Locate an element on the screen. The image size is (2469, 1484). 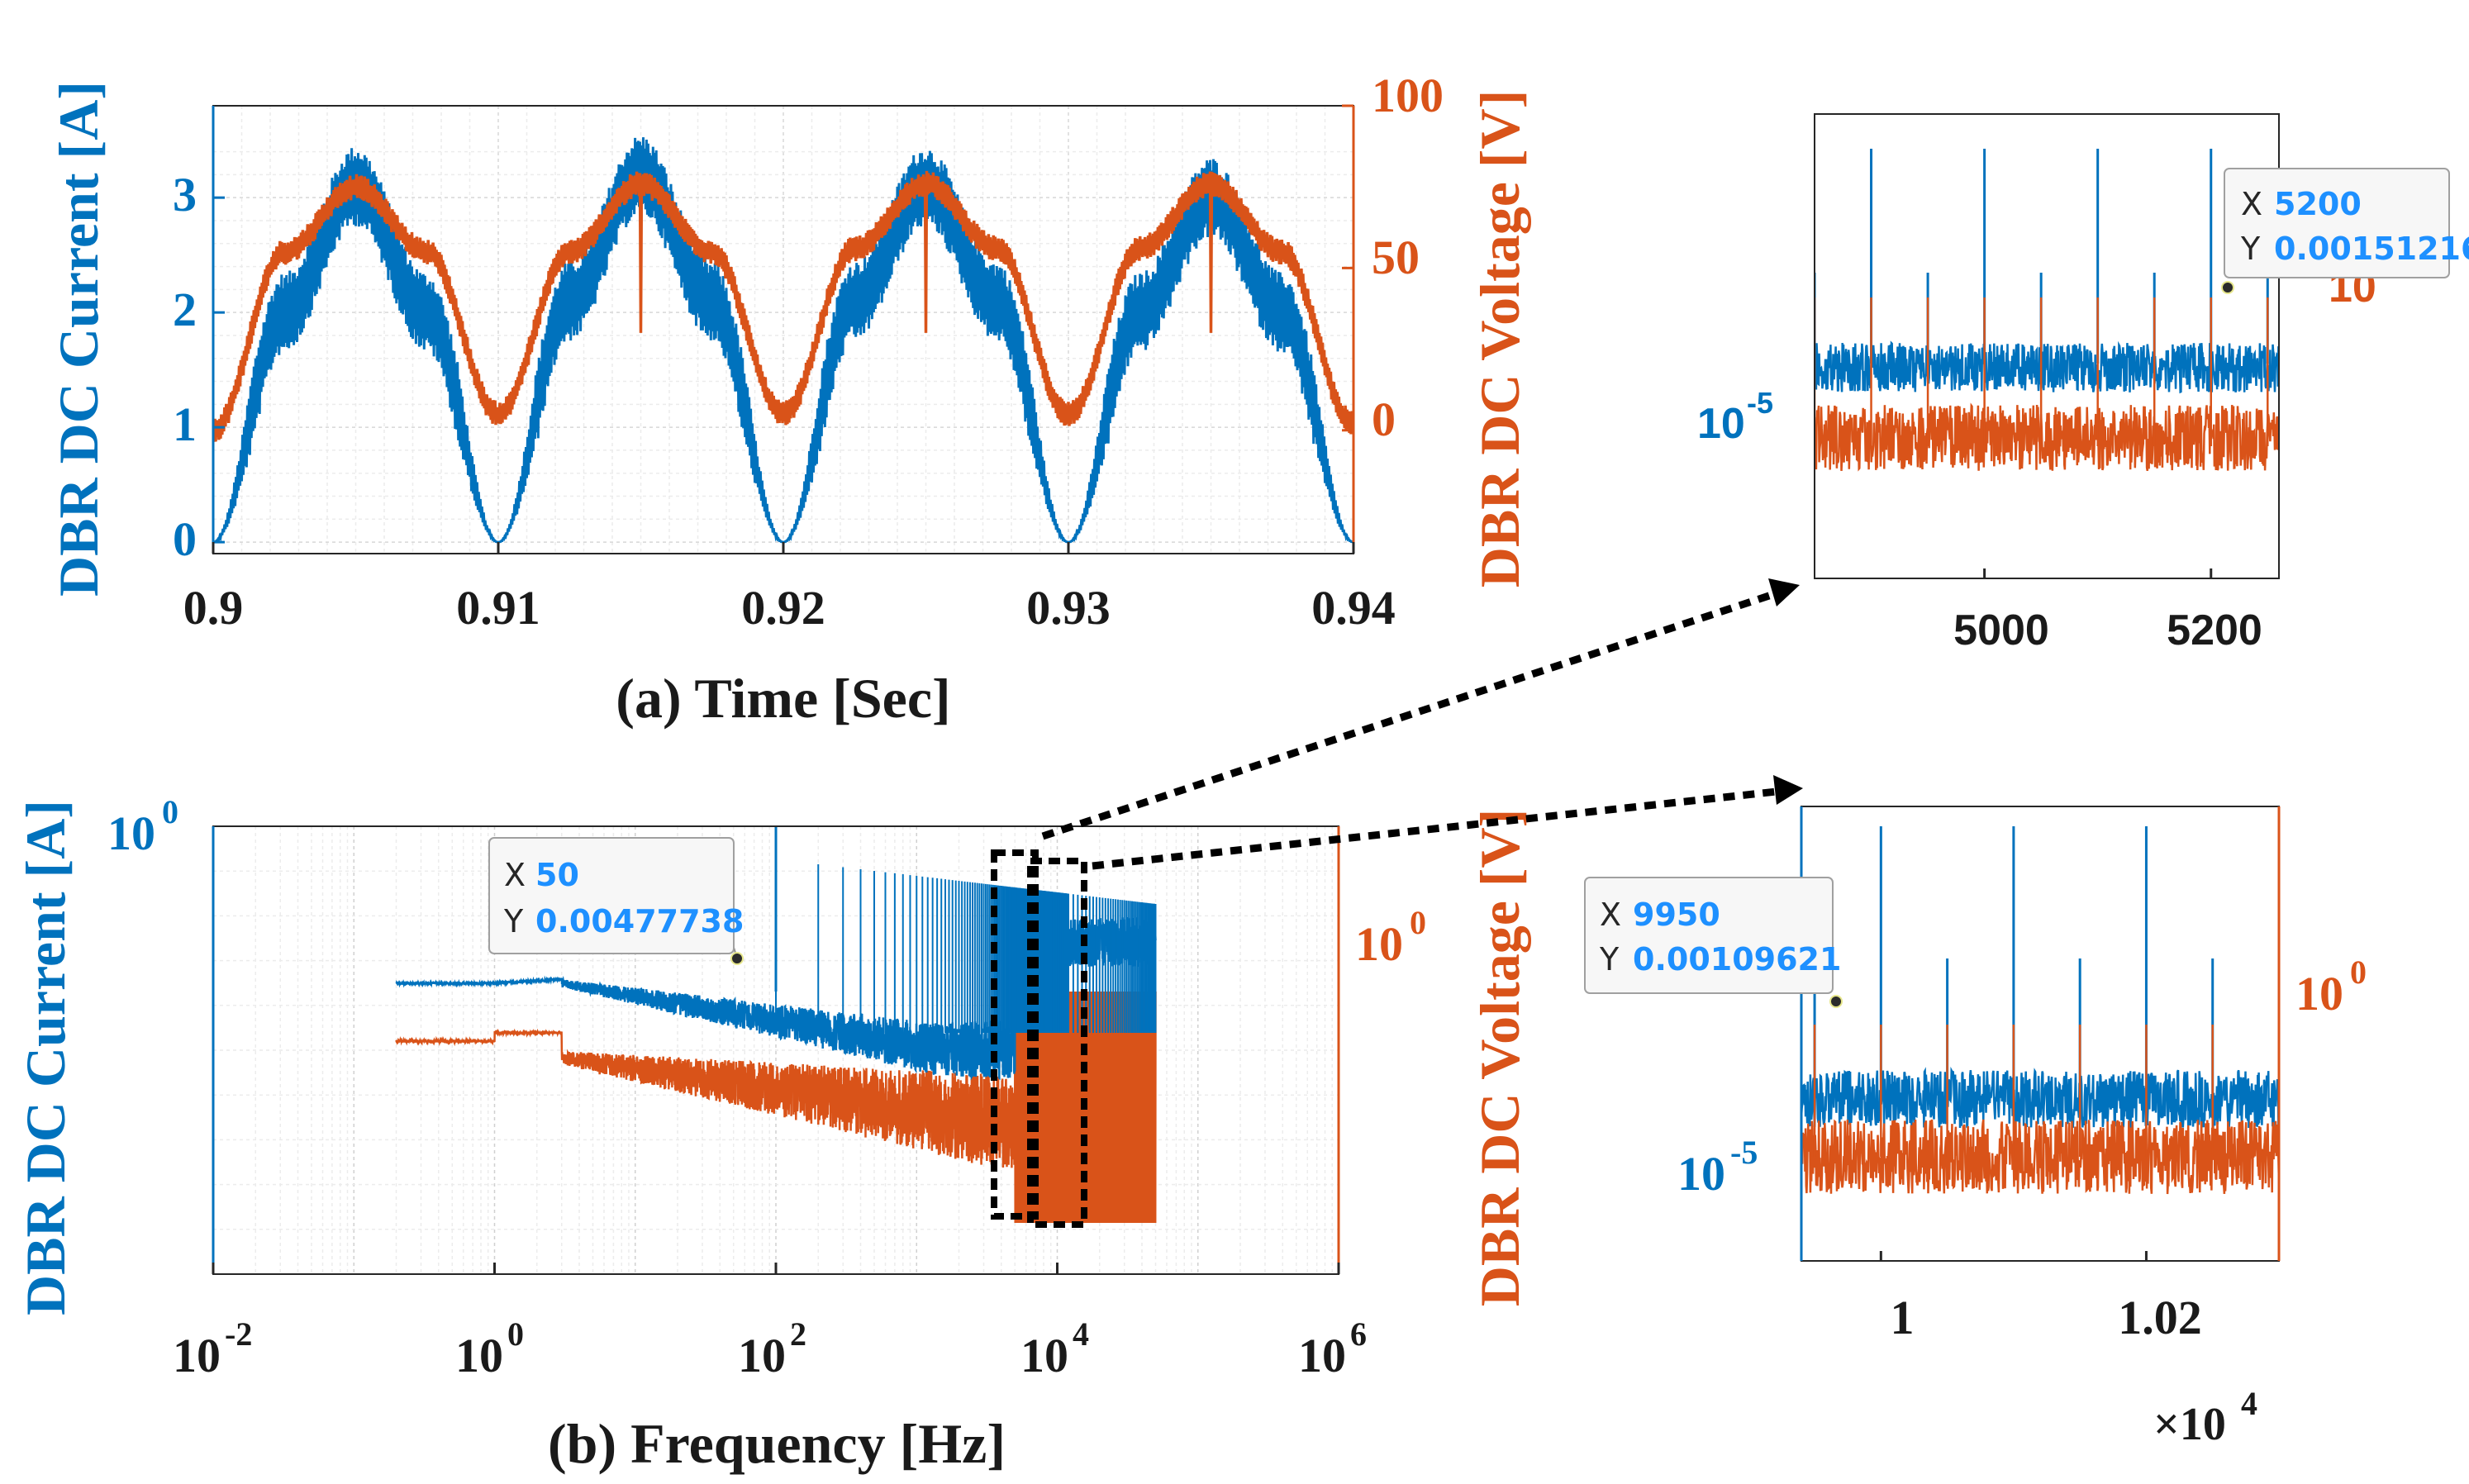
panel-zoom-top: 5000 5200 10 -5 10 X 5200 Y 0.00151216 is located at coordinates (2083, 383).